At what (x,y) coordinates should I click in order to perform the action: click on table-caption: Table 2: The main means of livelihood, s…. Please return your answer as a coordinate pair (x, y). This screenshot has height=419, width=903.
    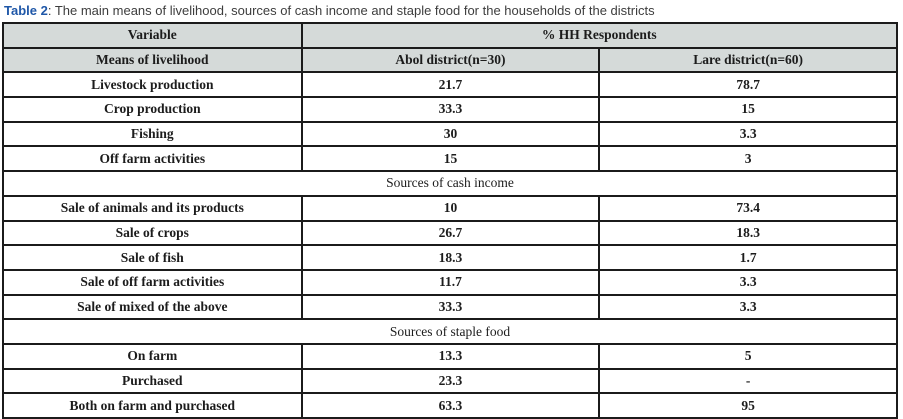
    Looking at the image, I should click on (452, 10).